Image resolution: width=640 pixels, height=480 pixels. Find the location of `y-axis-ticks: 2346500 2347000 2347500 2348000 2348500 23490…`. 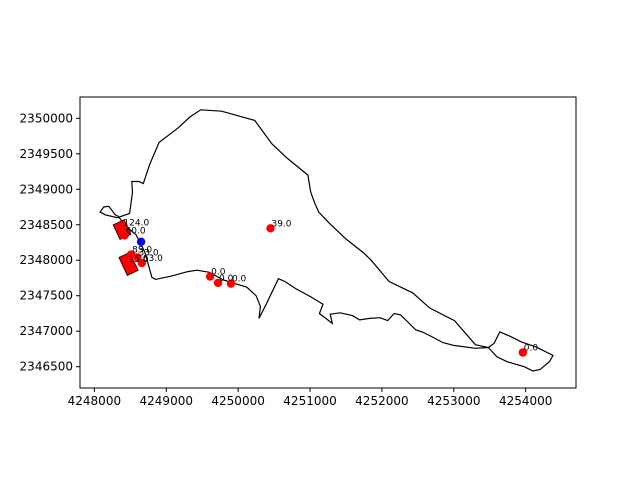

y-axis-ticks: 2346500 2347000 2347500 2348000 2348500 23490… is located at coordinates (50, 242).